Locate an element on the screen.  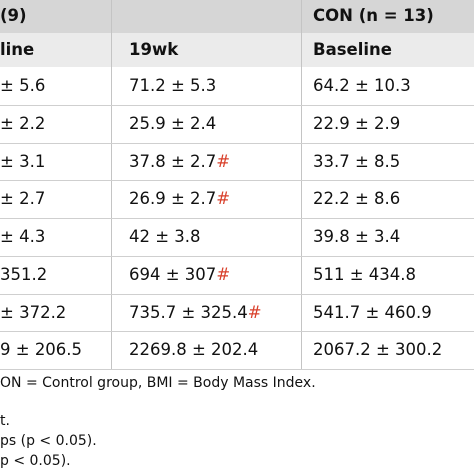
cell-con-baseline: 22.2 ± 8.6 is located at coordinates (357, 199).